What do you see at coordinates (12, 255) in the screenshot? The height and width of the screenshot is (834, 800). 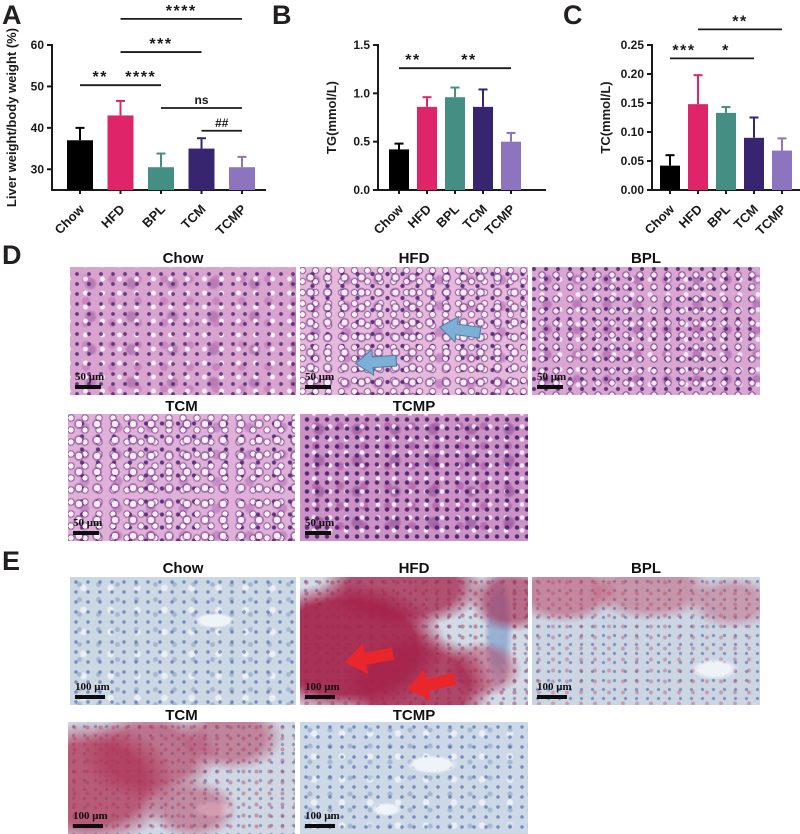 I see `panel-letter-d: D` at bounding box center [12, 255].